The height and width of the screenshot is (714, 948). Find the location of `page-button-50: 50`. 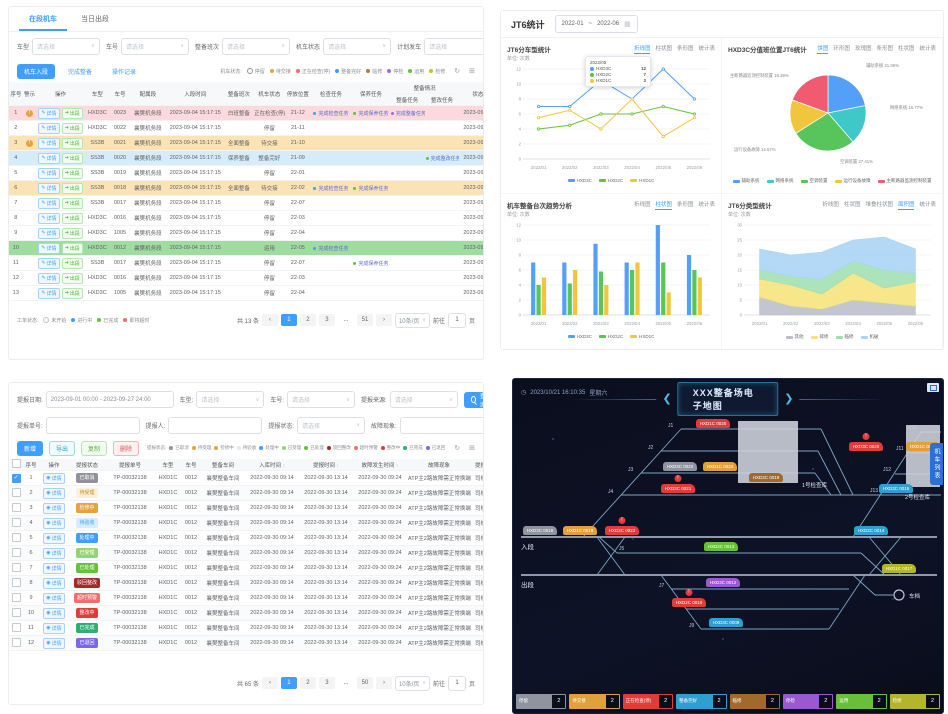

page-button-50: 50 is located at coordinates (364, 683).